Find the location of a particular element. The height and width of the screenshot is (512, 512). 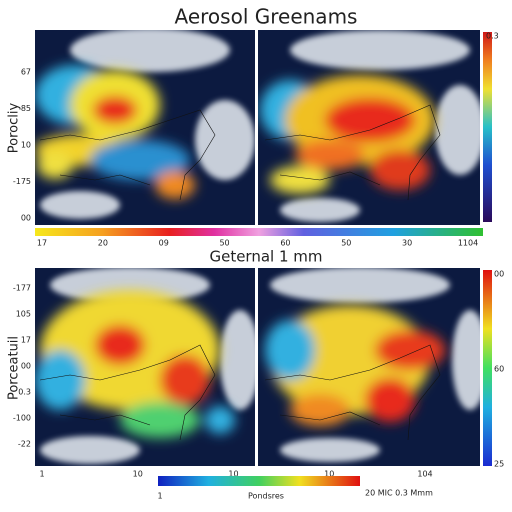

legend-label: Pondsres is located at coordinates (266, 496).